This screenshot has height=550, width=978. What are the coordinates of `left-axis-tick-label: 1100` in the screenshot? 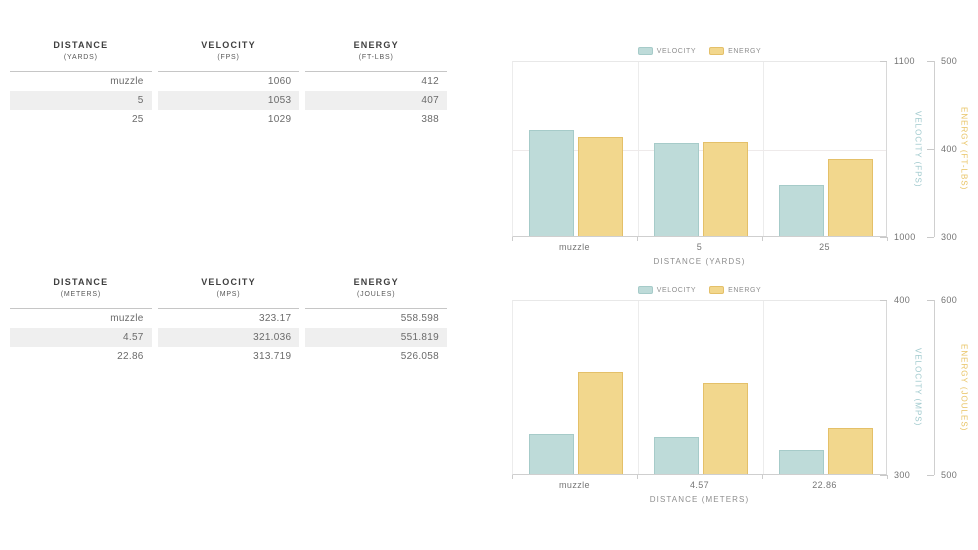 It's located at (904, 61).